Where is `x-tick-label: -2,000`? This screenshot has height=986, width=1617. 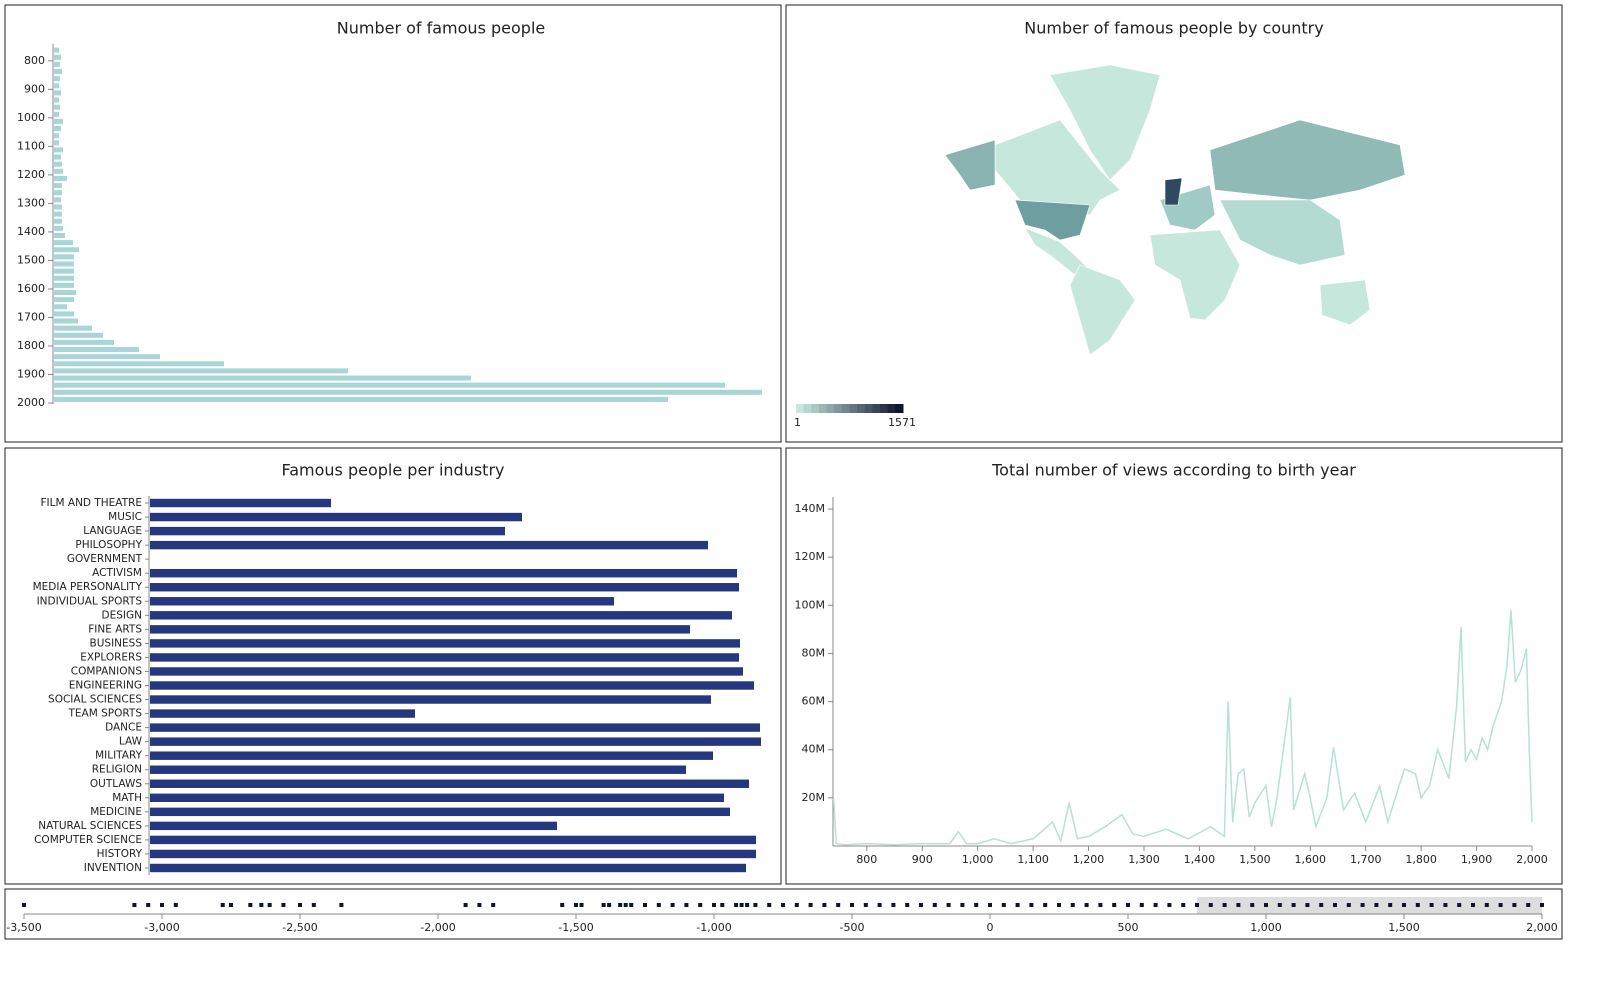 x-tick-label: -2,000 is located at coordinates (437, 927).